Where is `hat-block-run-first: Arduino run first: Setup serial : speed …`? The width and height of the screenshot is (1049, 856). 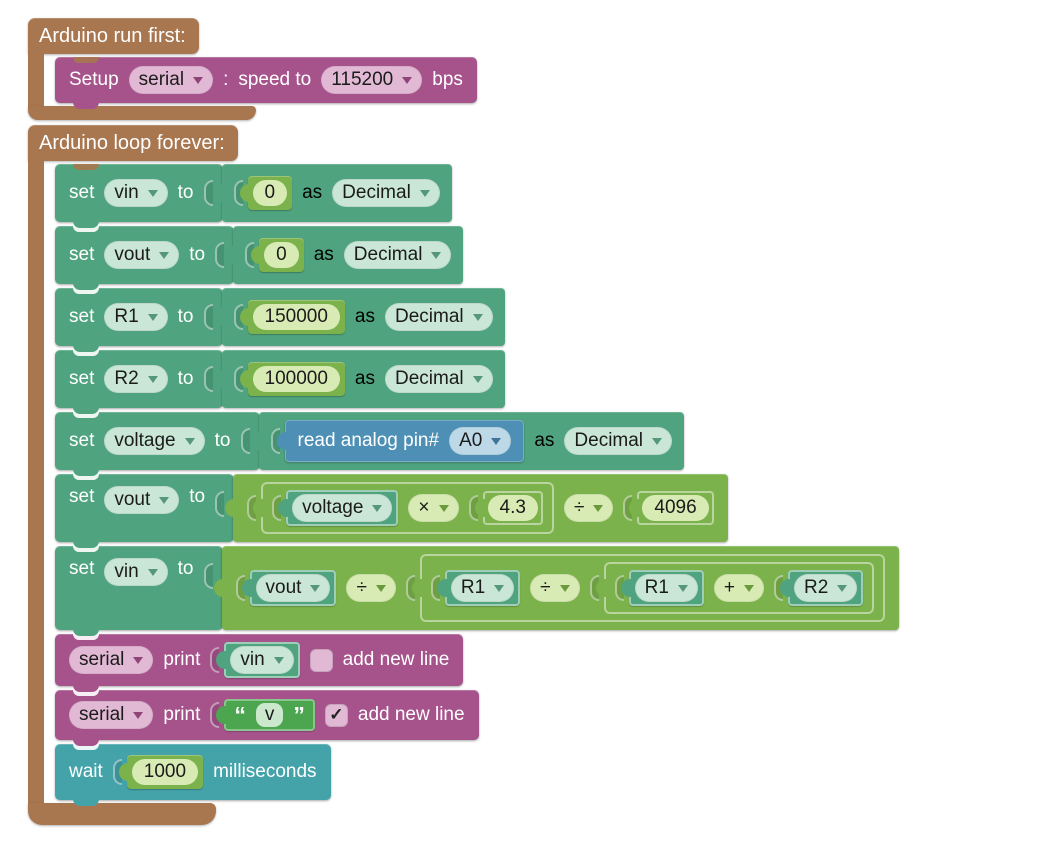
hat-block-run-first: Arduino run first: Setup serial : speed … is located at coordinates (252, 69).